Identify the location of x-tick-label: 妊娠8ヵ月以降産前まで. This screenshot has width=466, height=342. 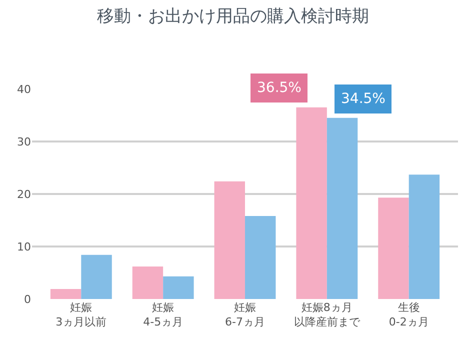
(327, 314).